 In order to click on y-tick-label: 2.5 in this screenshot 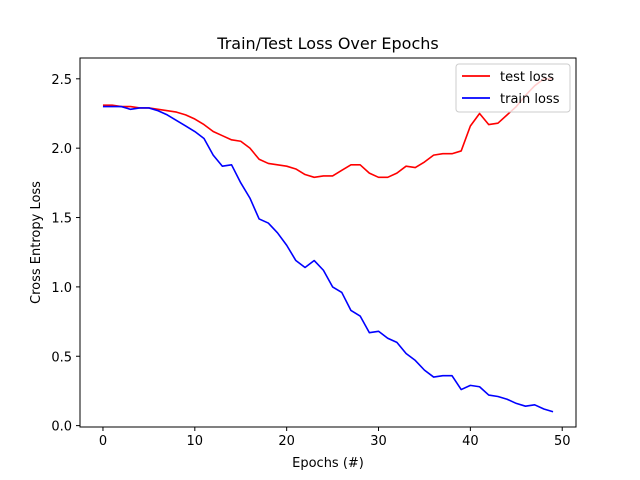, I will do `click(61, 80)`.